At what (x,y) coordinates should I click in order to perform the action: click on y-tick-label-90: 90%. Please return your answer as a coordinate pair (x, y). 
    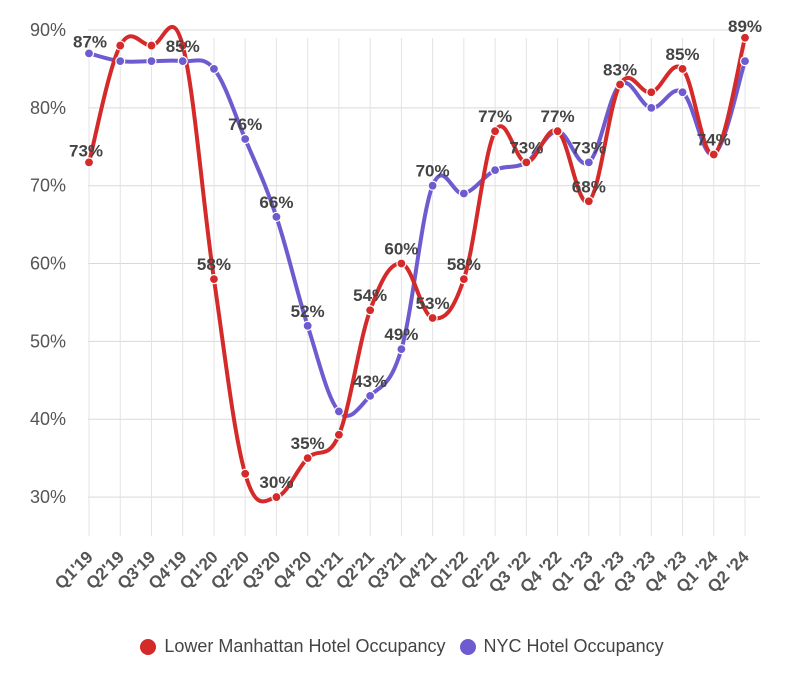
    Looking at the image, I should click on (48, 30).